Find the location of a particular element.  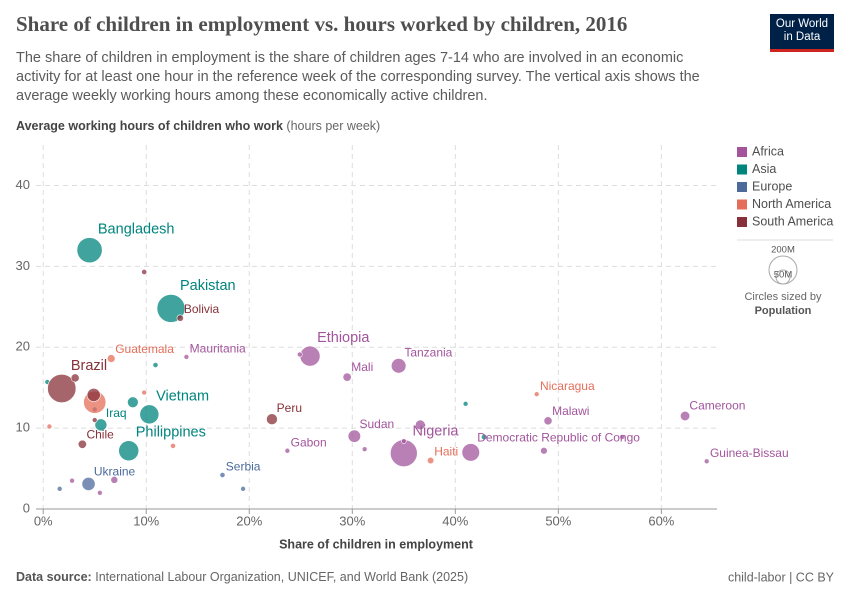

y-tick-label: 10 is located at coordinates (23, 427).